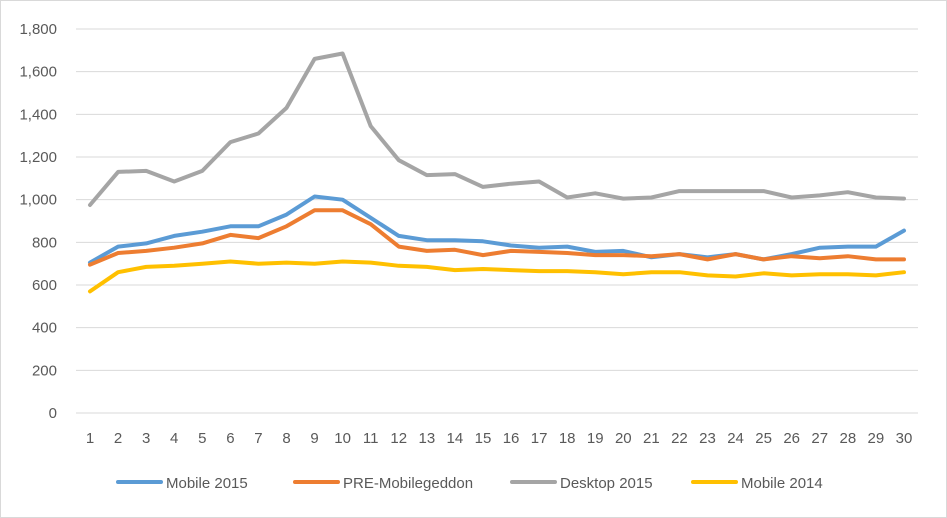 This screenshot has height=518, width=947. What do you see at coordinates (38, 29) in the screenshot?
I see `y-tick-label: 1,800` at bounding box center [38, 29].